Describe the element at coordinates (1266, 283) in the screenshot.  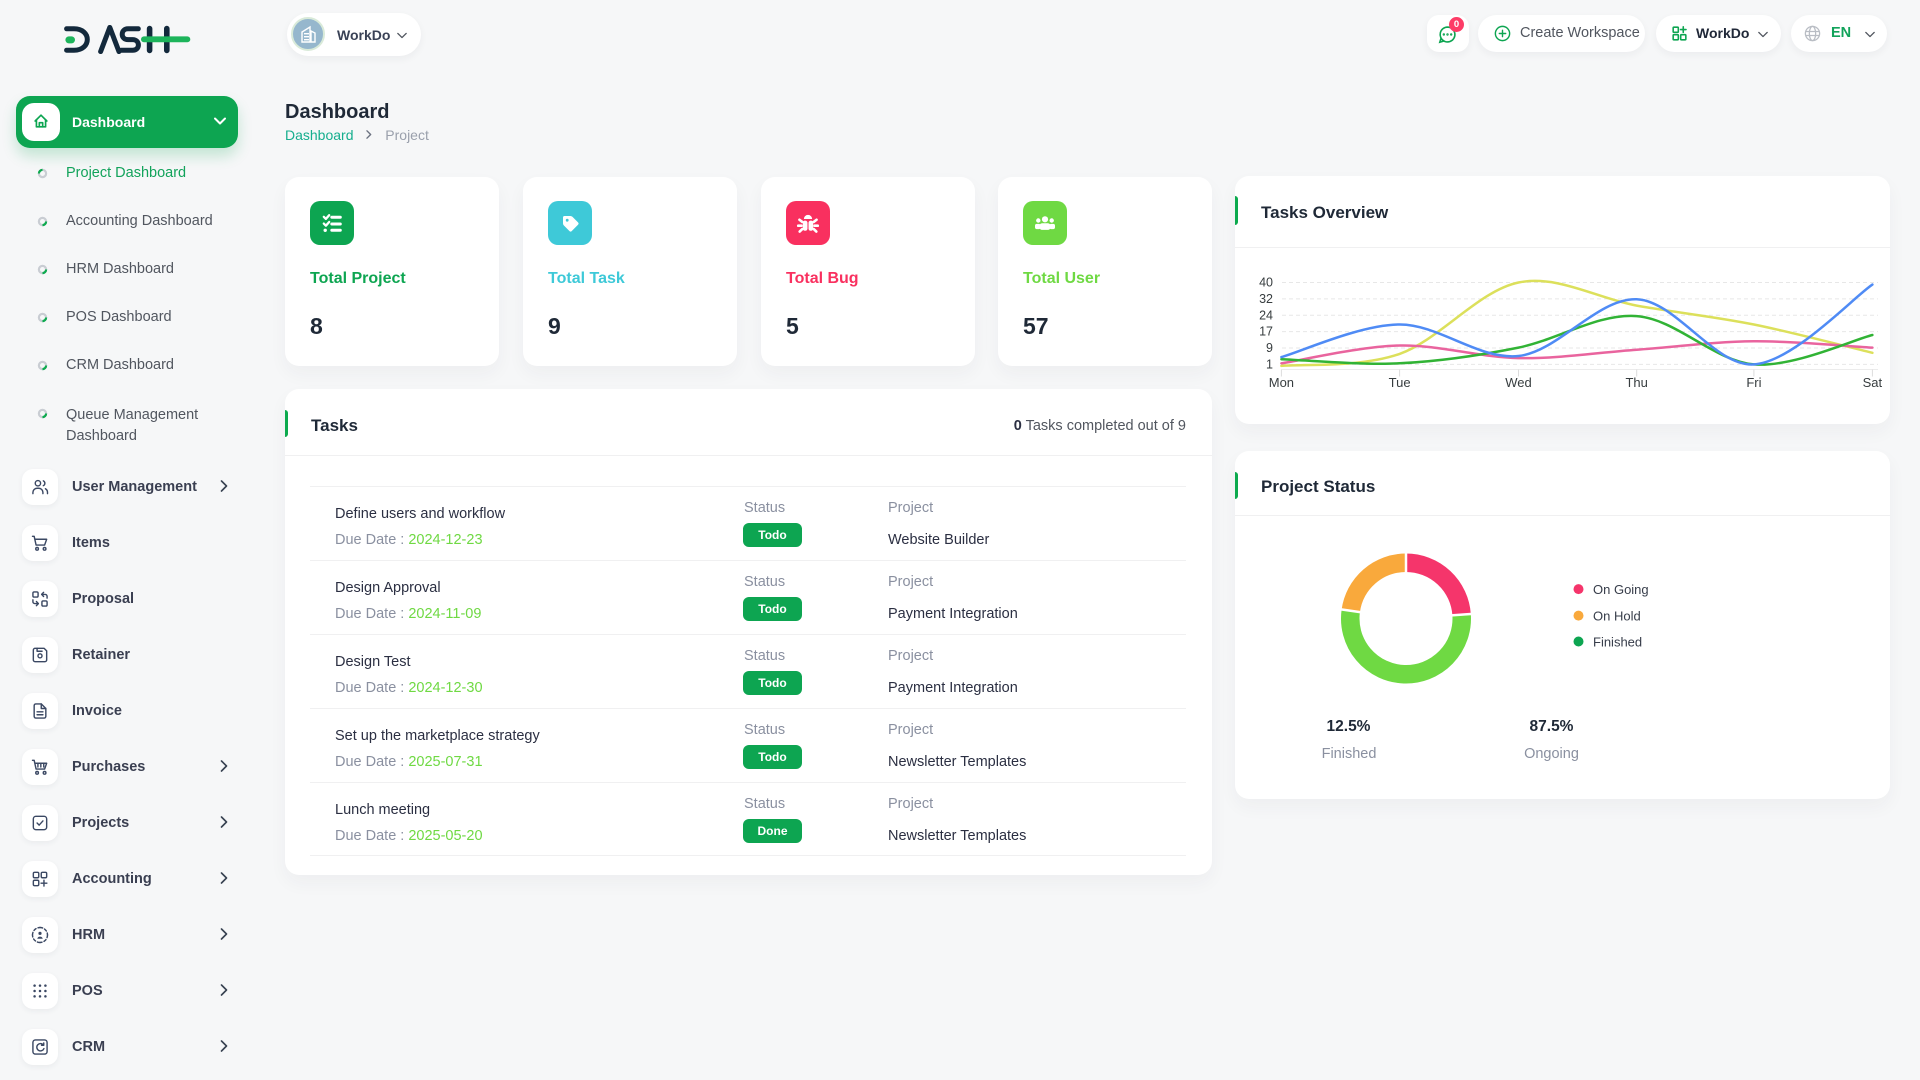
I see `svg-text: 40` at that location.